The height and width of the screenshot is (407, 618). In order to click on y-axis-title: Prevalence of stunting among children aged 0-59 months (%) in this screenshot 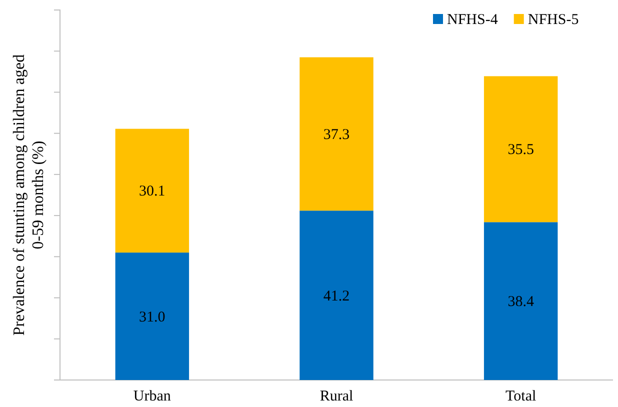, I will do `click(29, 195)`.